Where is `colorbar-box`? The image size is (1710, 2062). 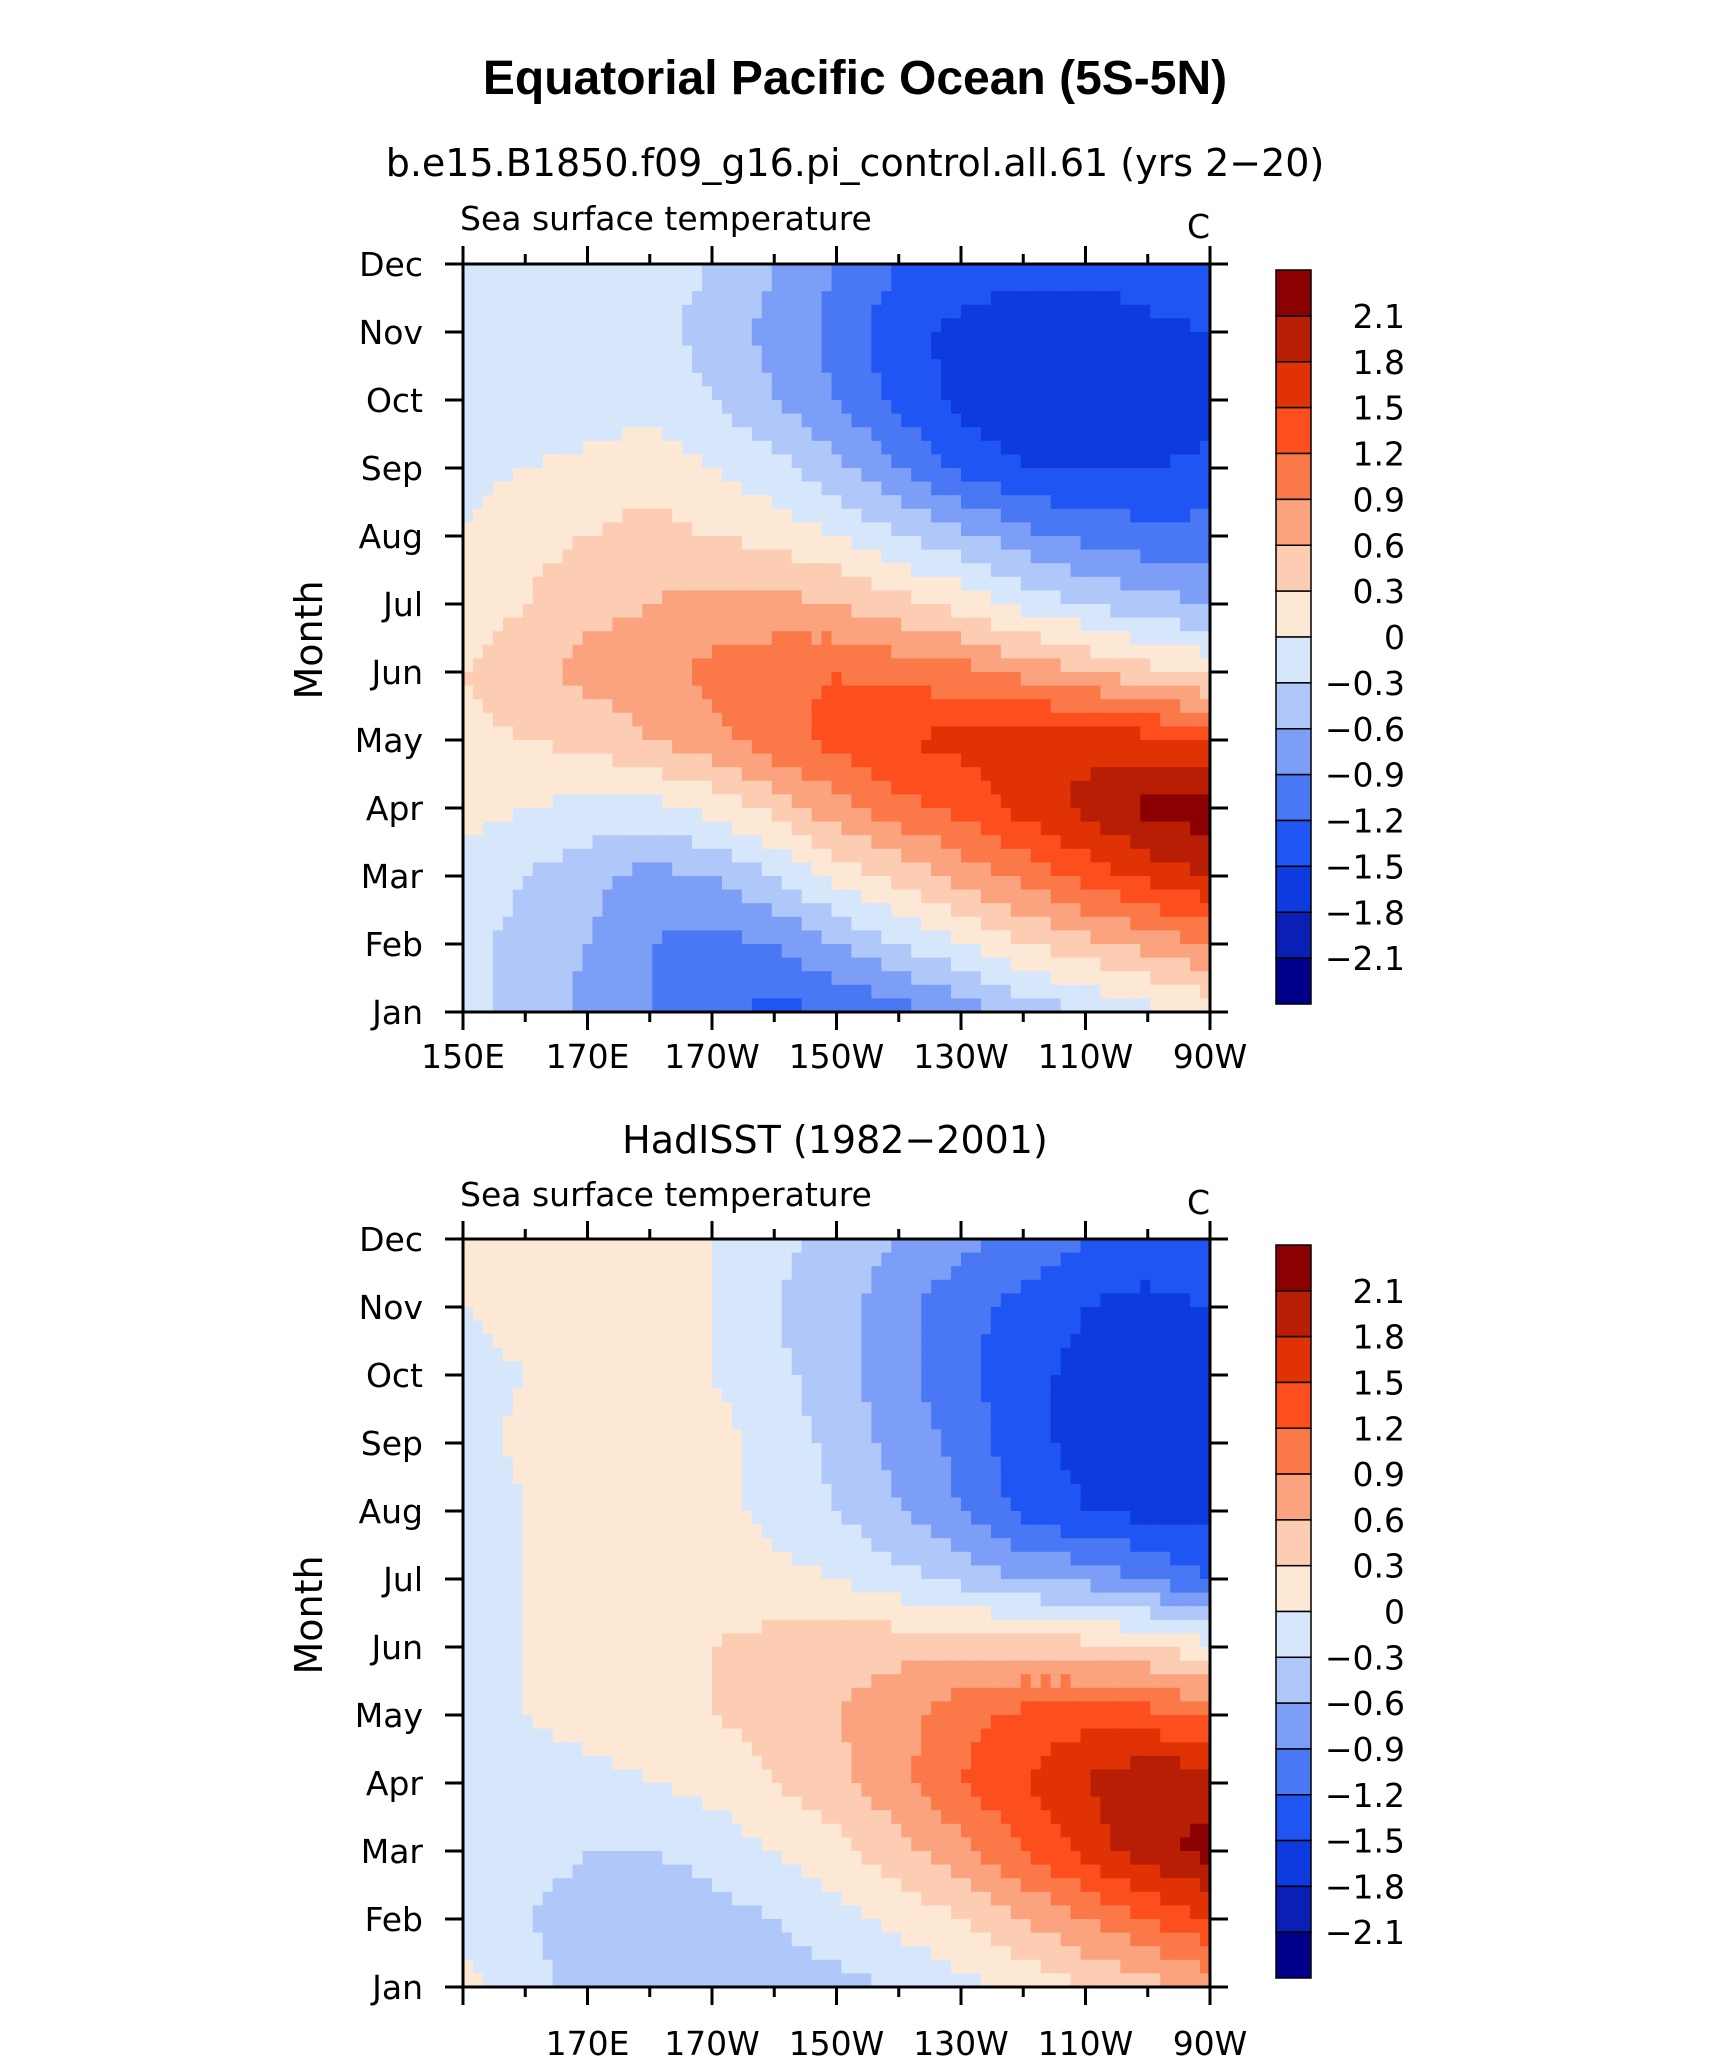
colorbar-box is located at coordinates (1293, 752).